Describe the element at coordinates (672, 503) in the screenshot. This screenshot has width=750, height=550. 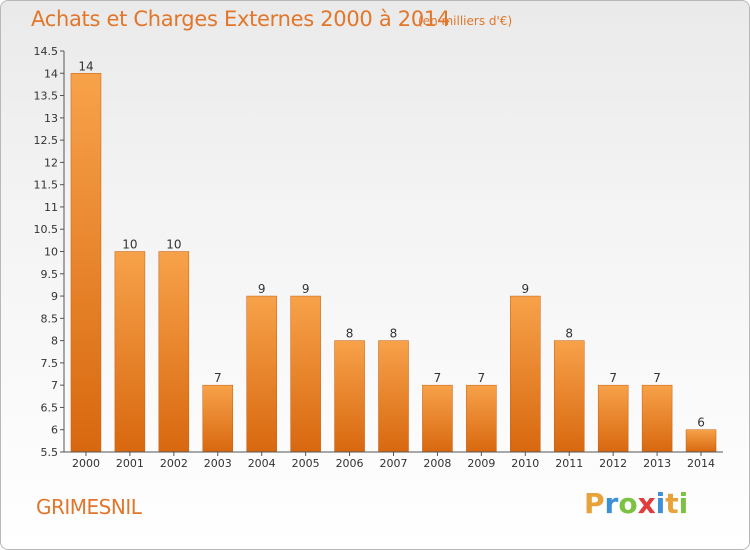
I see `logo-letter: t` at that location.